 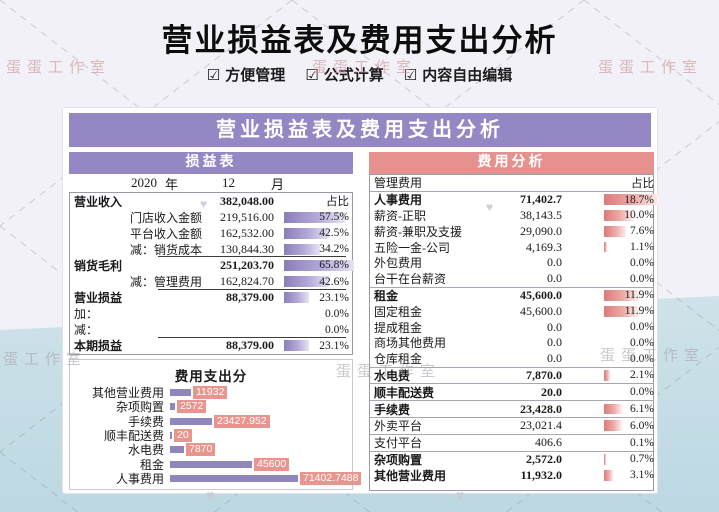 What do you see at coordinates (512, 183) in the screenshot?
I see `expense-table-header-row: 管理费用 占比` at bounding box center [512, 183].